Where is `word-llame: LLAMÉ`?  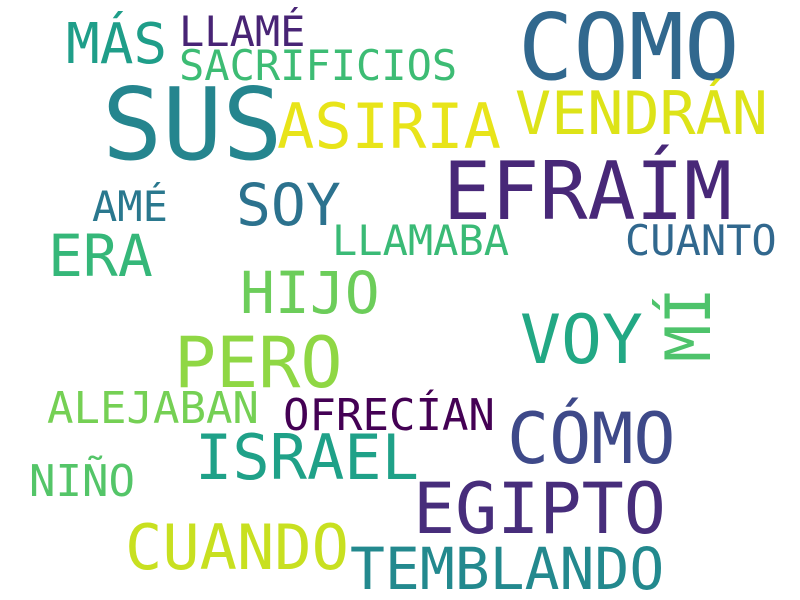 word-llame: LLAMÉ is located at coordinates (242, 31).